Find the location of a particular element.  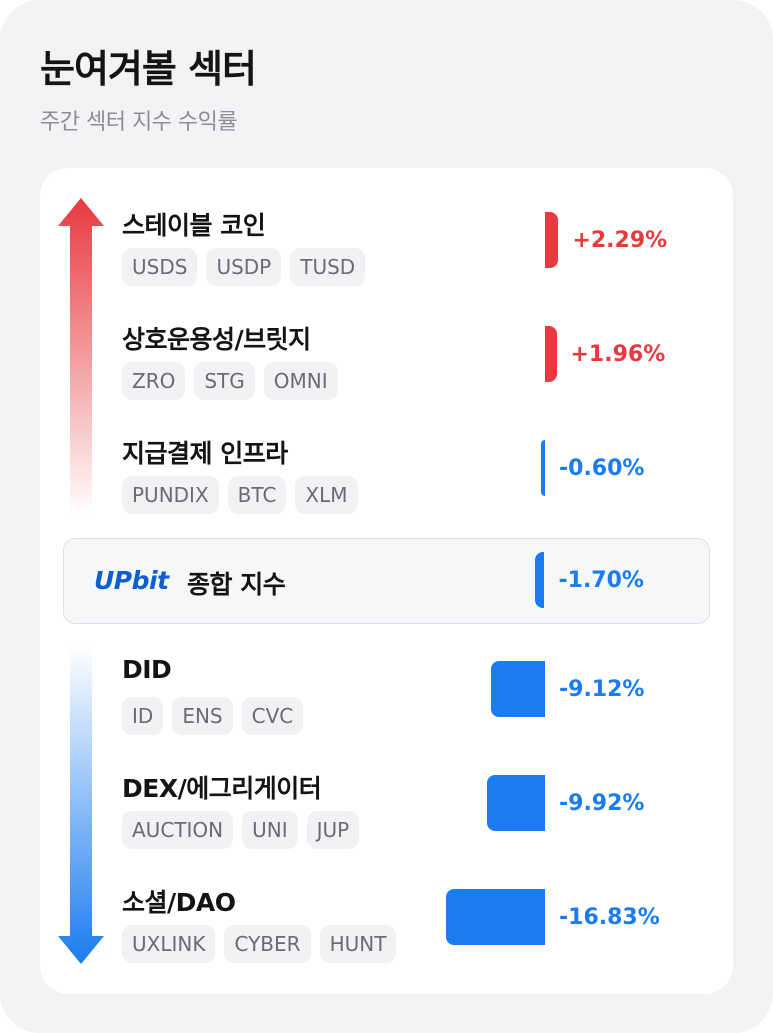

sector-value: -9.12% is located at coordinates (602, 689).